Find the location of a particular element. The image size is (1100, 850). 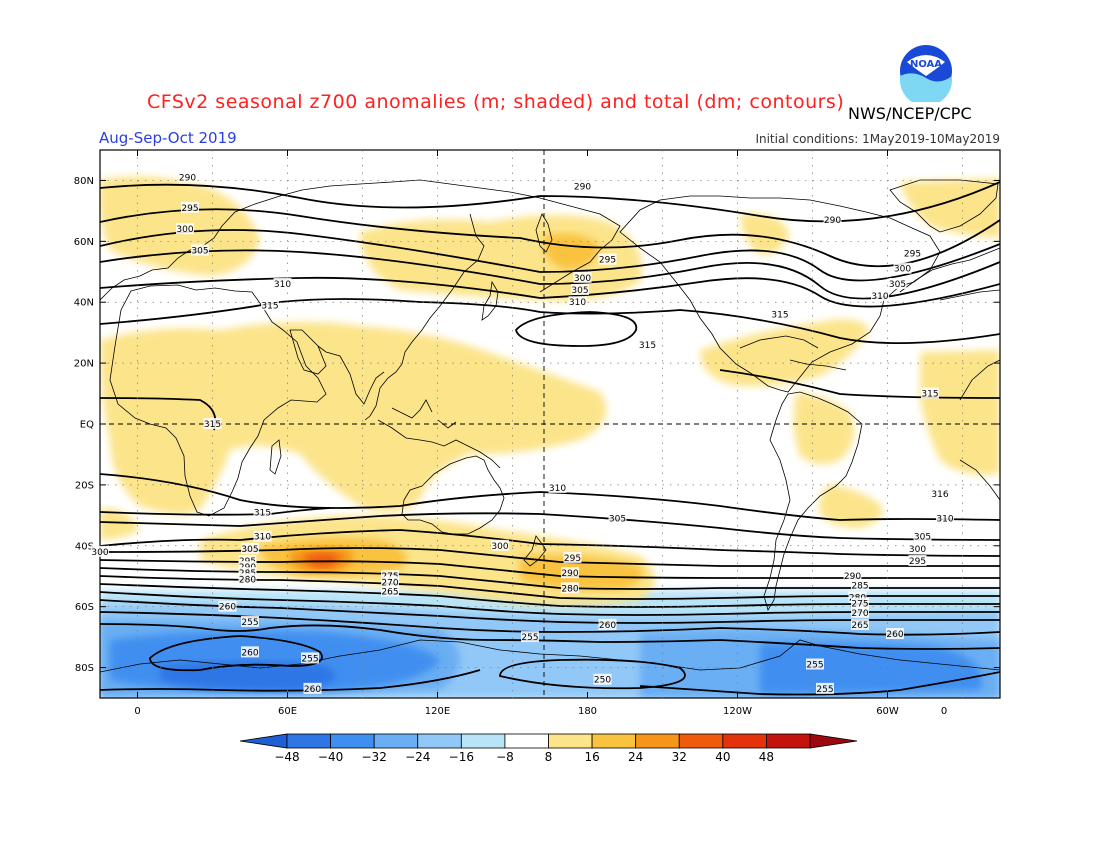

colorbar-tick-label: 48 is located at coordinates (766, 757).